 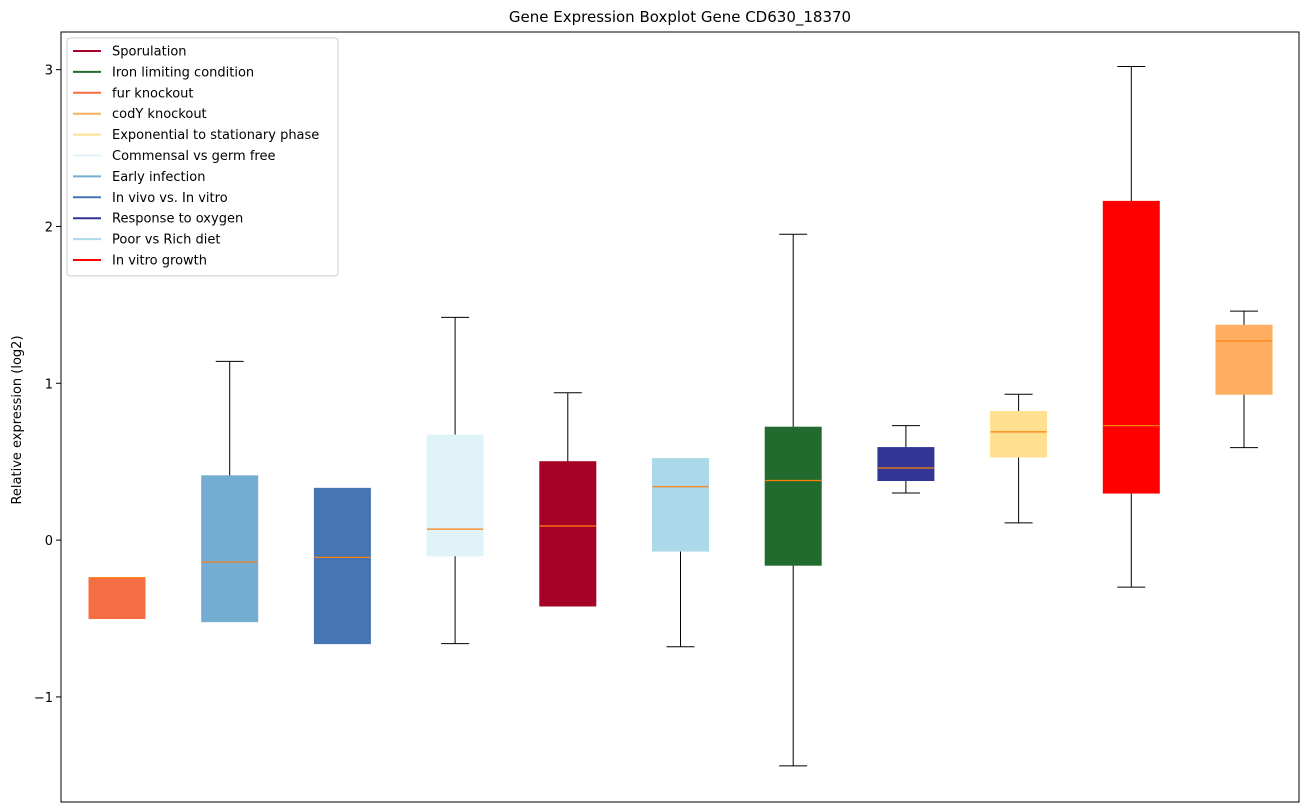 I want to click on legend-entry: Early infection, so click(x=139, y=177).